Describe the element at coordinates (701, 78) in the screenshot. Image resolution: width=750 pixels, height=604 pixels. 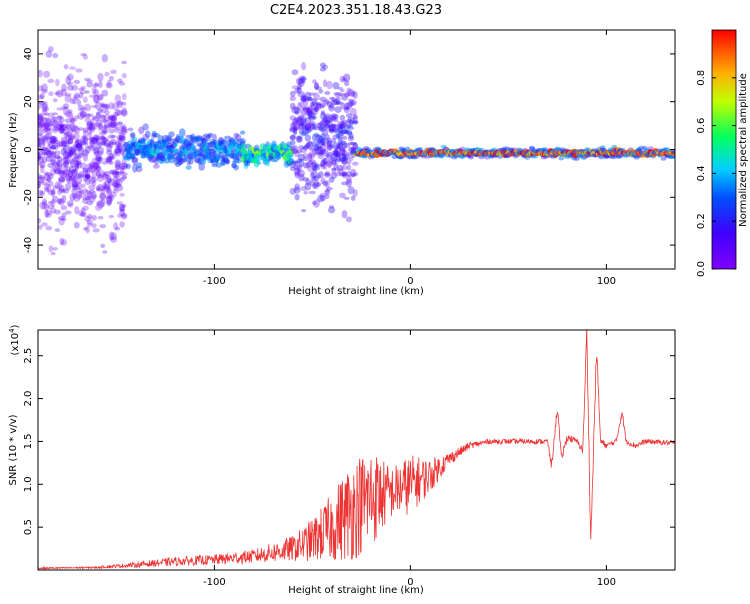
I see `colorbar-tick-label: 0.8` at that location.